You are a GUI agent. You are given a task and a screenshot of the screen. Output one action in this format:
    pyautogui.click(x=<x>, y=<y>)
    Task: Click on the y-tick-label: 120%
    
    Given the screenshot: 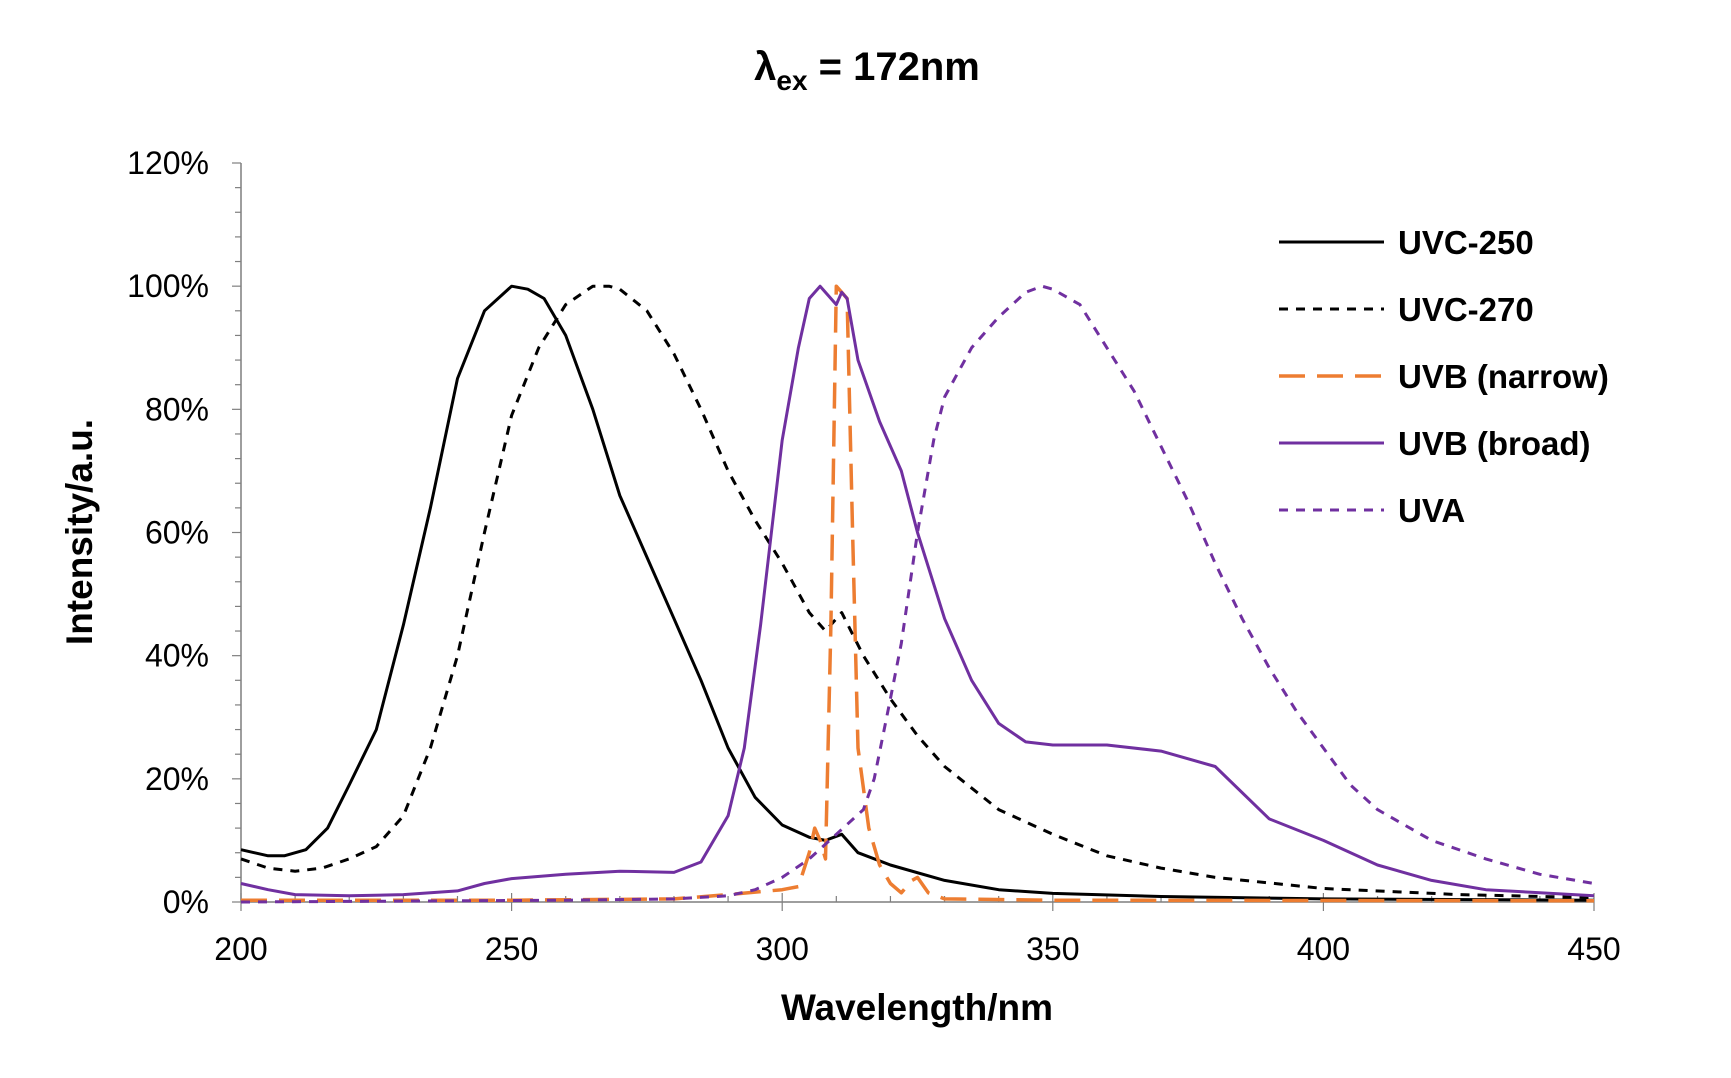 What is the action you would take?
    pyautogui.click(x=168, y=163)
    